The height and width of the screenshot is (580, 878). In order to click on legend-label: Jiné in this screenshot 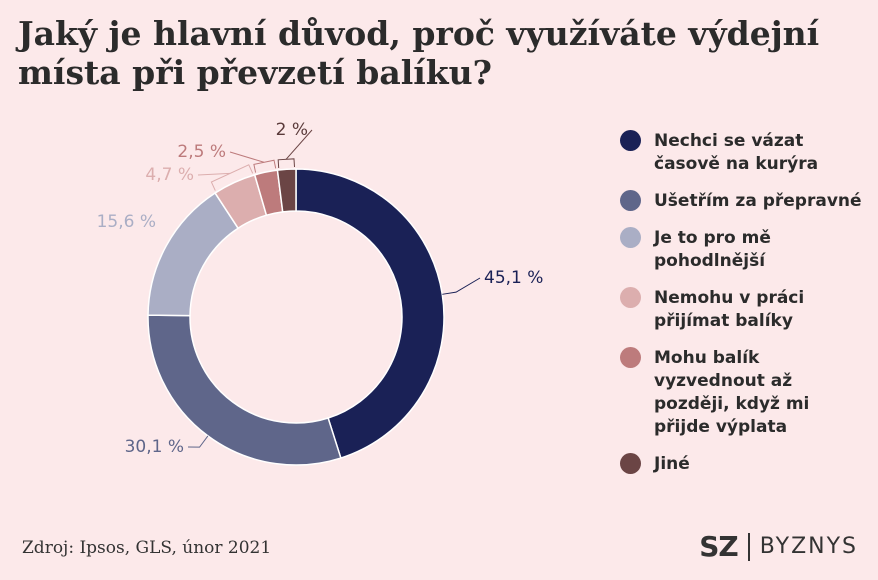, I will do `click(672, 464)`.